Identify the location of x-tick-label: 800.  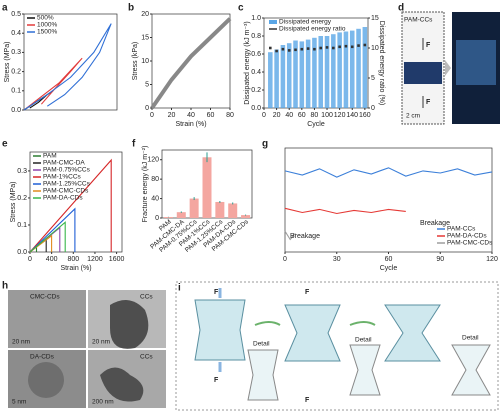
(73, 259).